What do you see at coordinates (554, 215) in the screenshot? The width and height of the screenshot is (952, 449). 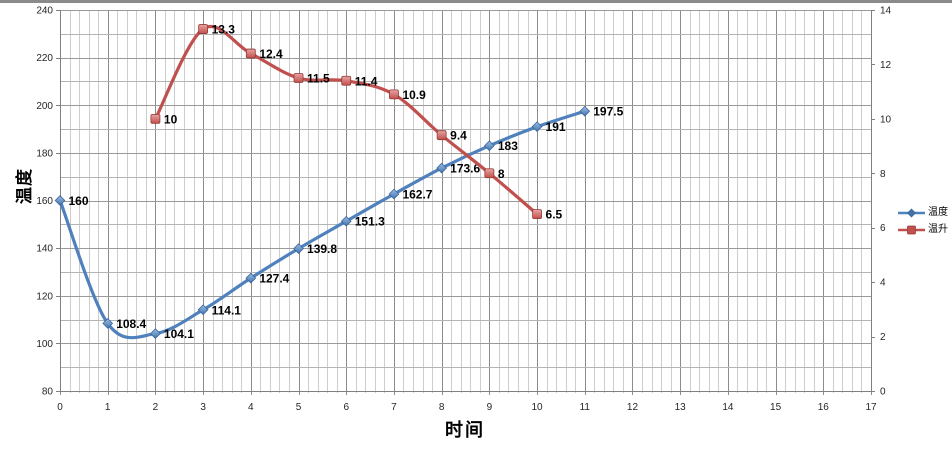 I see `data-point-label: 6.5` at bounding box center [554, 215].